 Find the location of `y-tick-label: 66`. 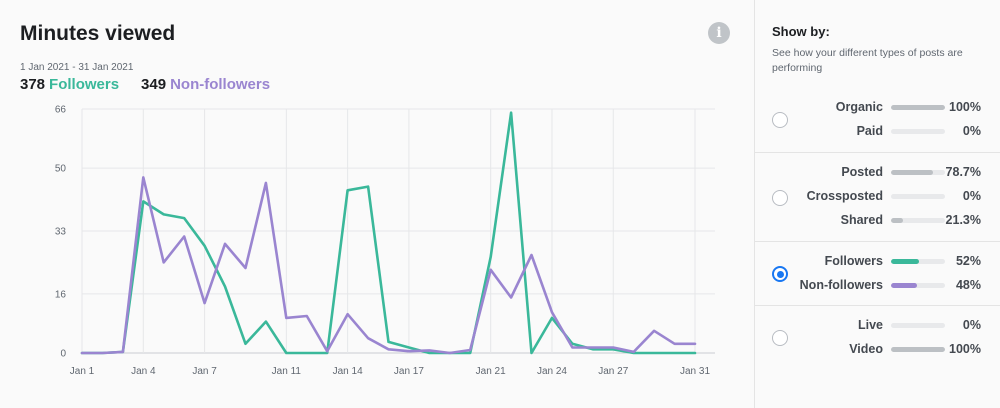

y-tick-label: 66 is located at coordinates (61, 110).